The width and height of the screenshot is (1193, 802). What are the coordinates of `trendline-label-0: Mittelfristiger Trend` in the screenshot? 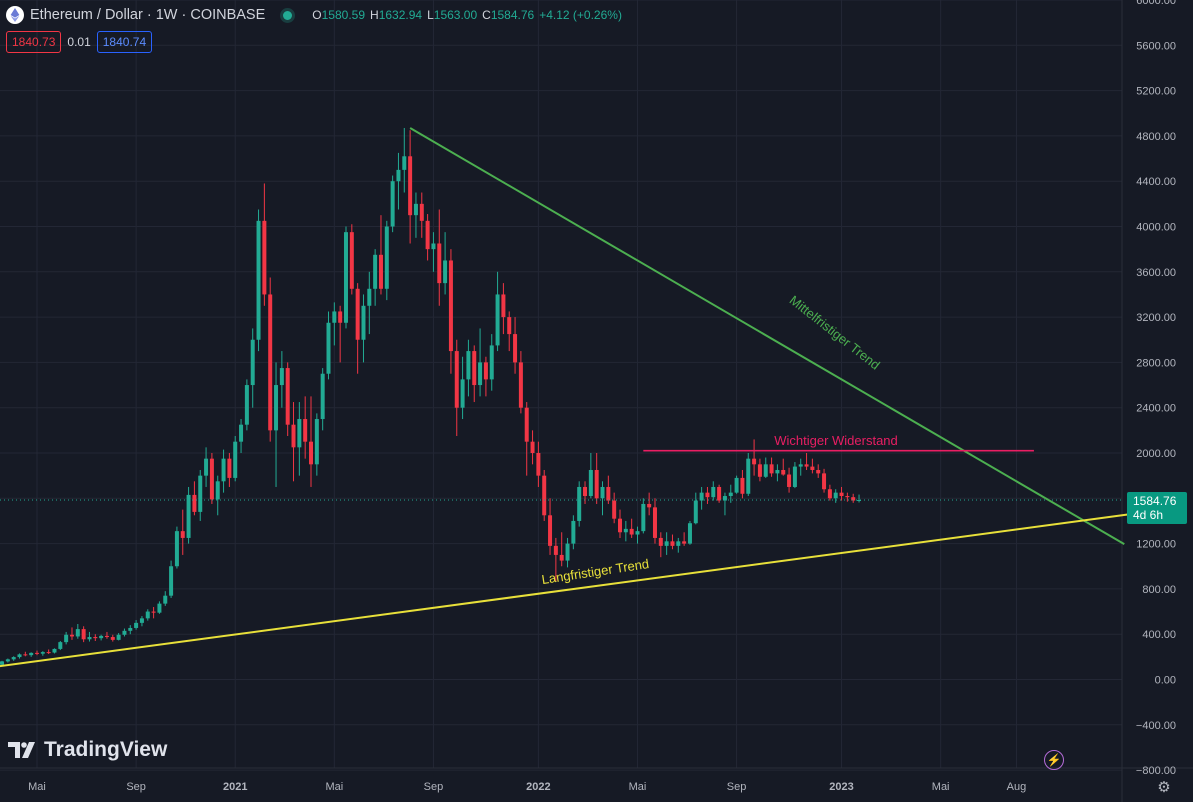 It's located at (835, 332).